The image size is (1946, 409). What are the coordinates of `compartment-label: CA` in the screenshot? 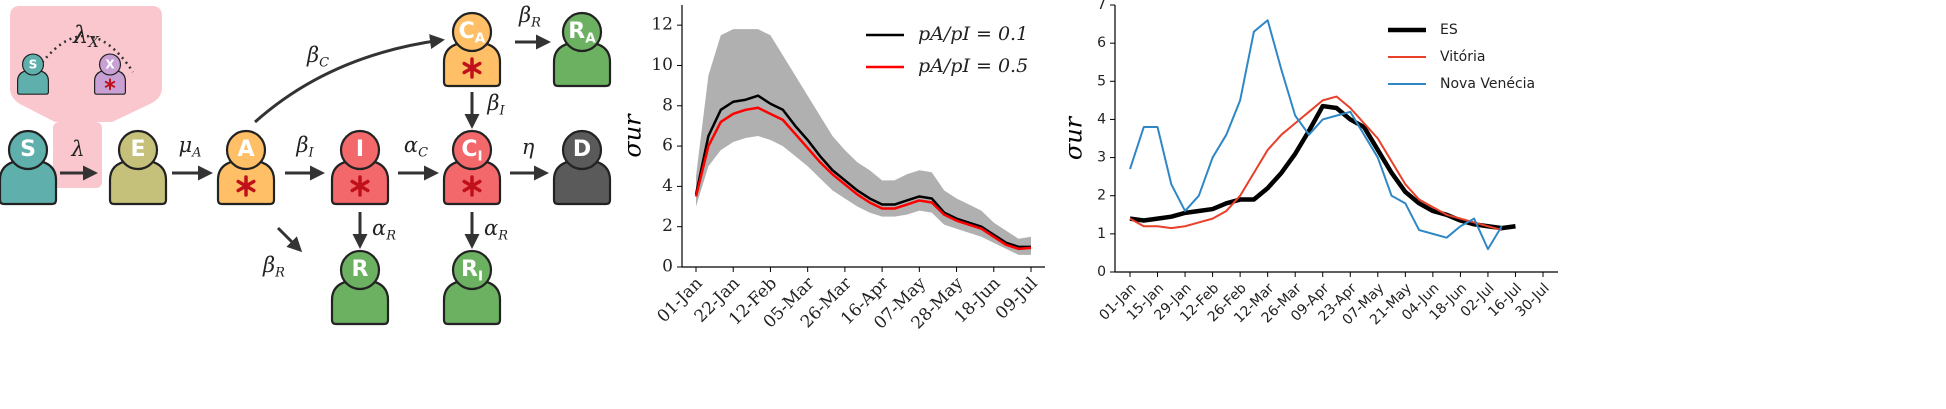 It's located at (472, 33).